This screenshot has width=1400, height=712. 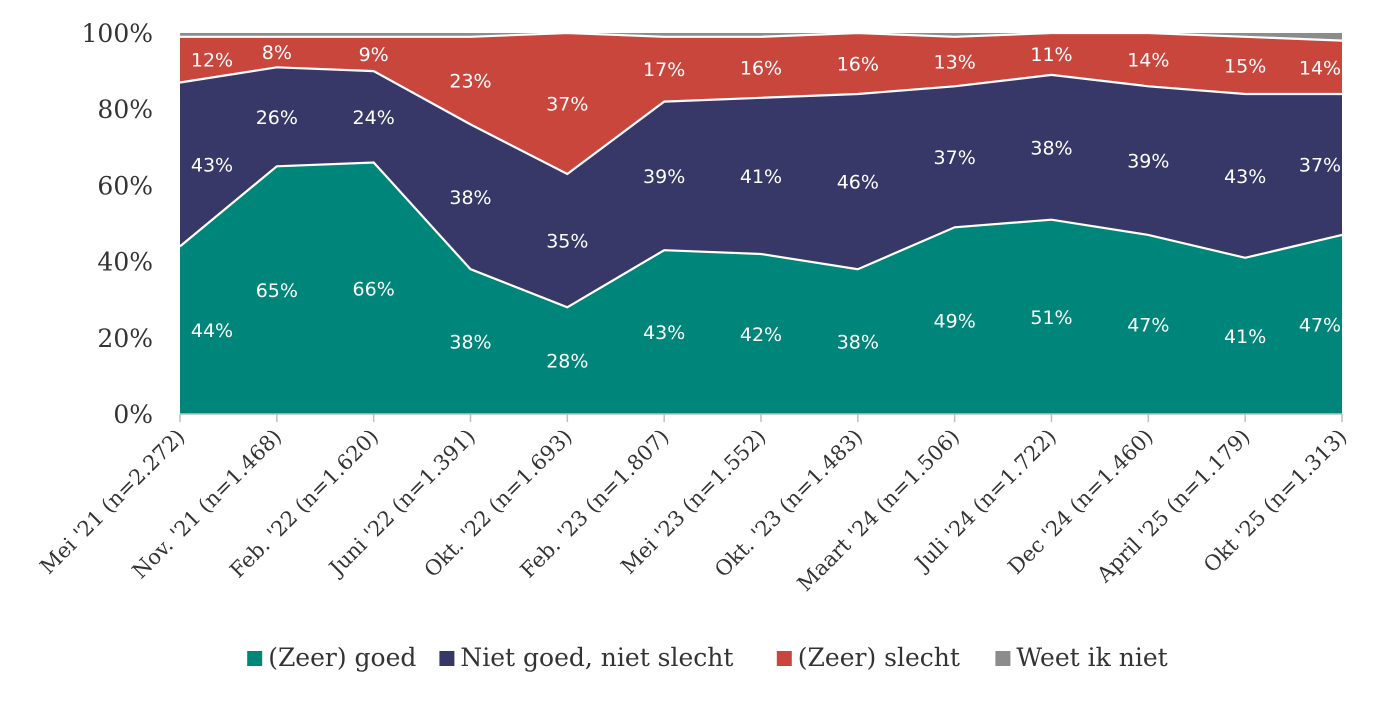 What do you see at coordinates (374, 289) in the screenshot?
I see `data-label: 66%` at bounding box center [374, 289].